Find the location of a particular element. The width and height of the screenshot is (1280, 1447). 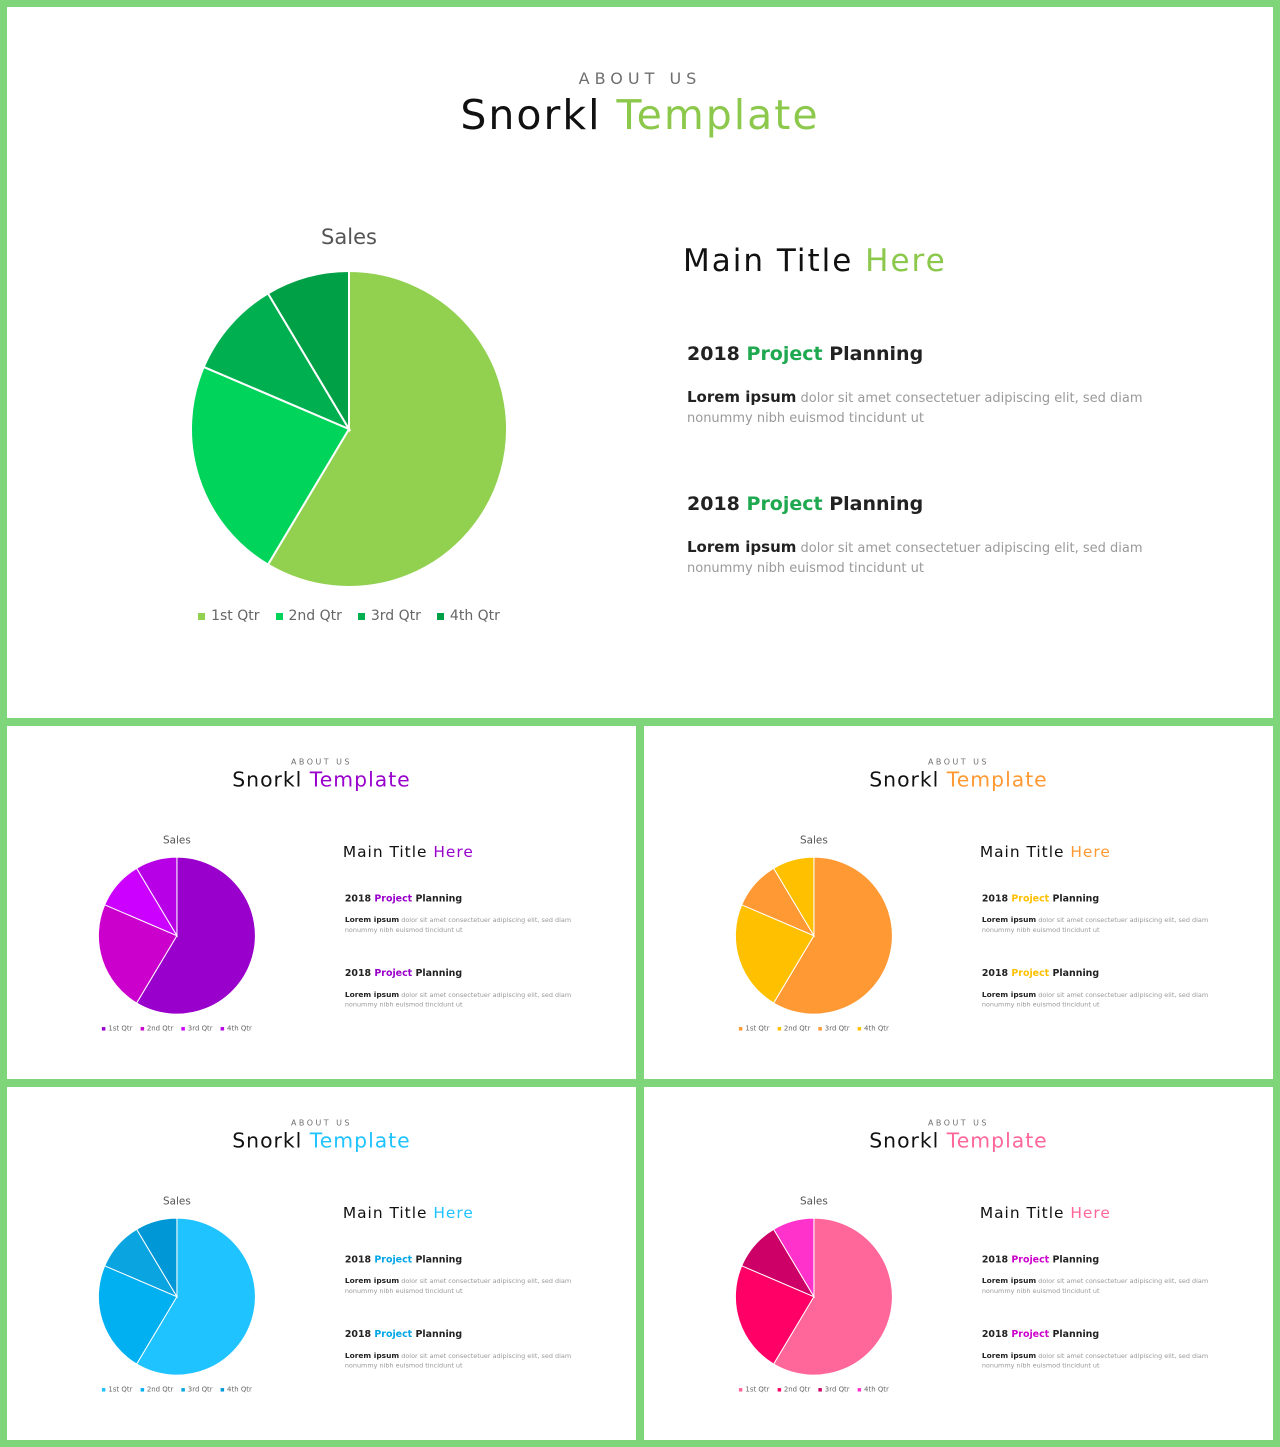

legend-item: 3rd Qtr is located at coordinates (389, 616).